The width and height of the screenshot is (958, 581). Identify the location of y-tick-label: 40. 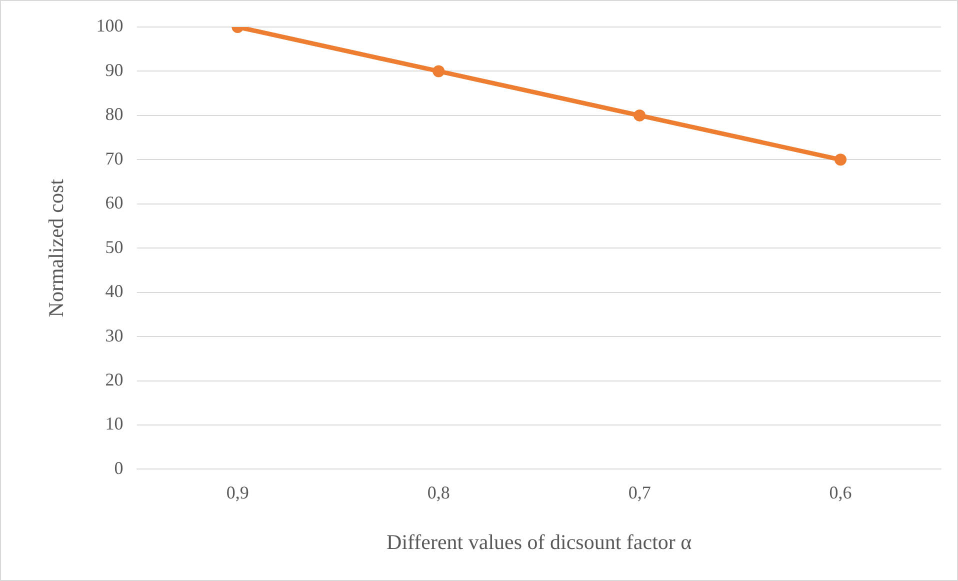
(114, 291).